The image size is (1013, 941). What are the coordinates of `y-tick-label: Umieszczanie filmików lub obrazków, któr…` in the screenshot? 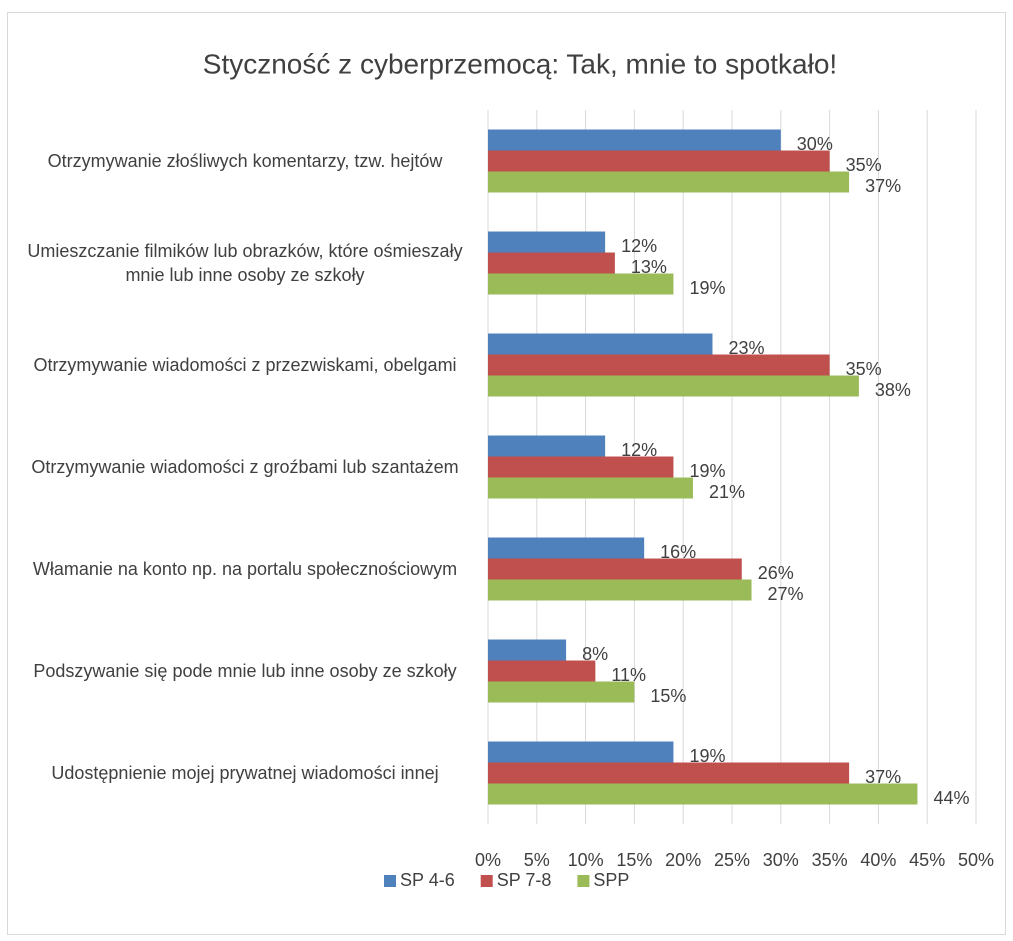 It's located at (245, 263).